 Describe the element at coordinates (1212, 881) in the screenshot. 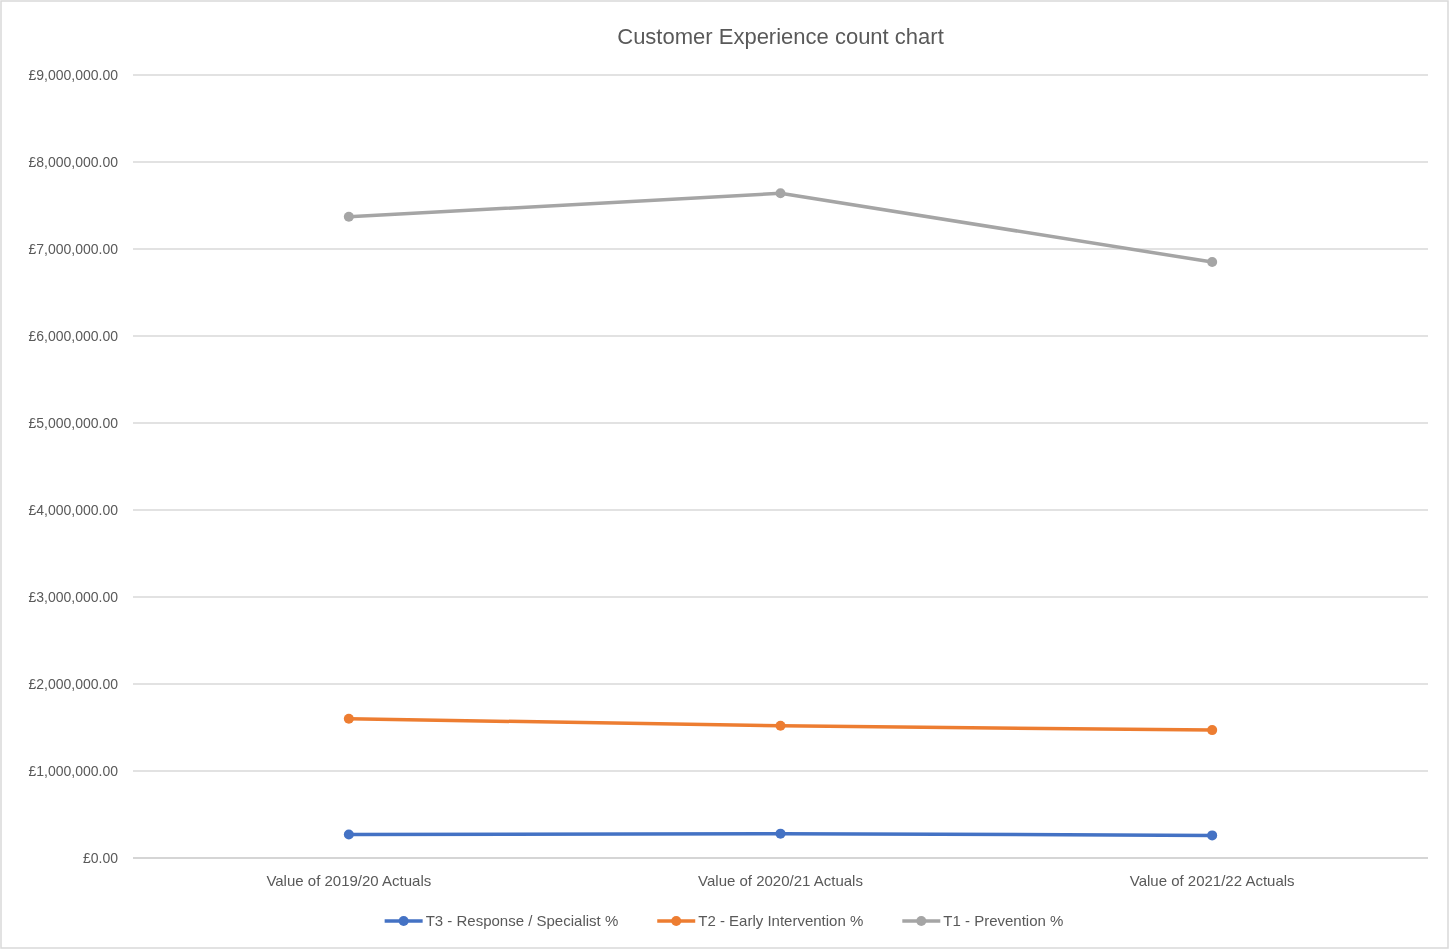

I see `x-tick-label: Value of 2021/22 Actuals` at that location.